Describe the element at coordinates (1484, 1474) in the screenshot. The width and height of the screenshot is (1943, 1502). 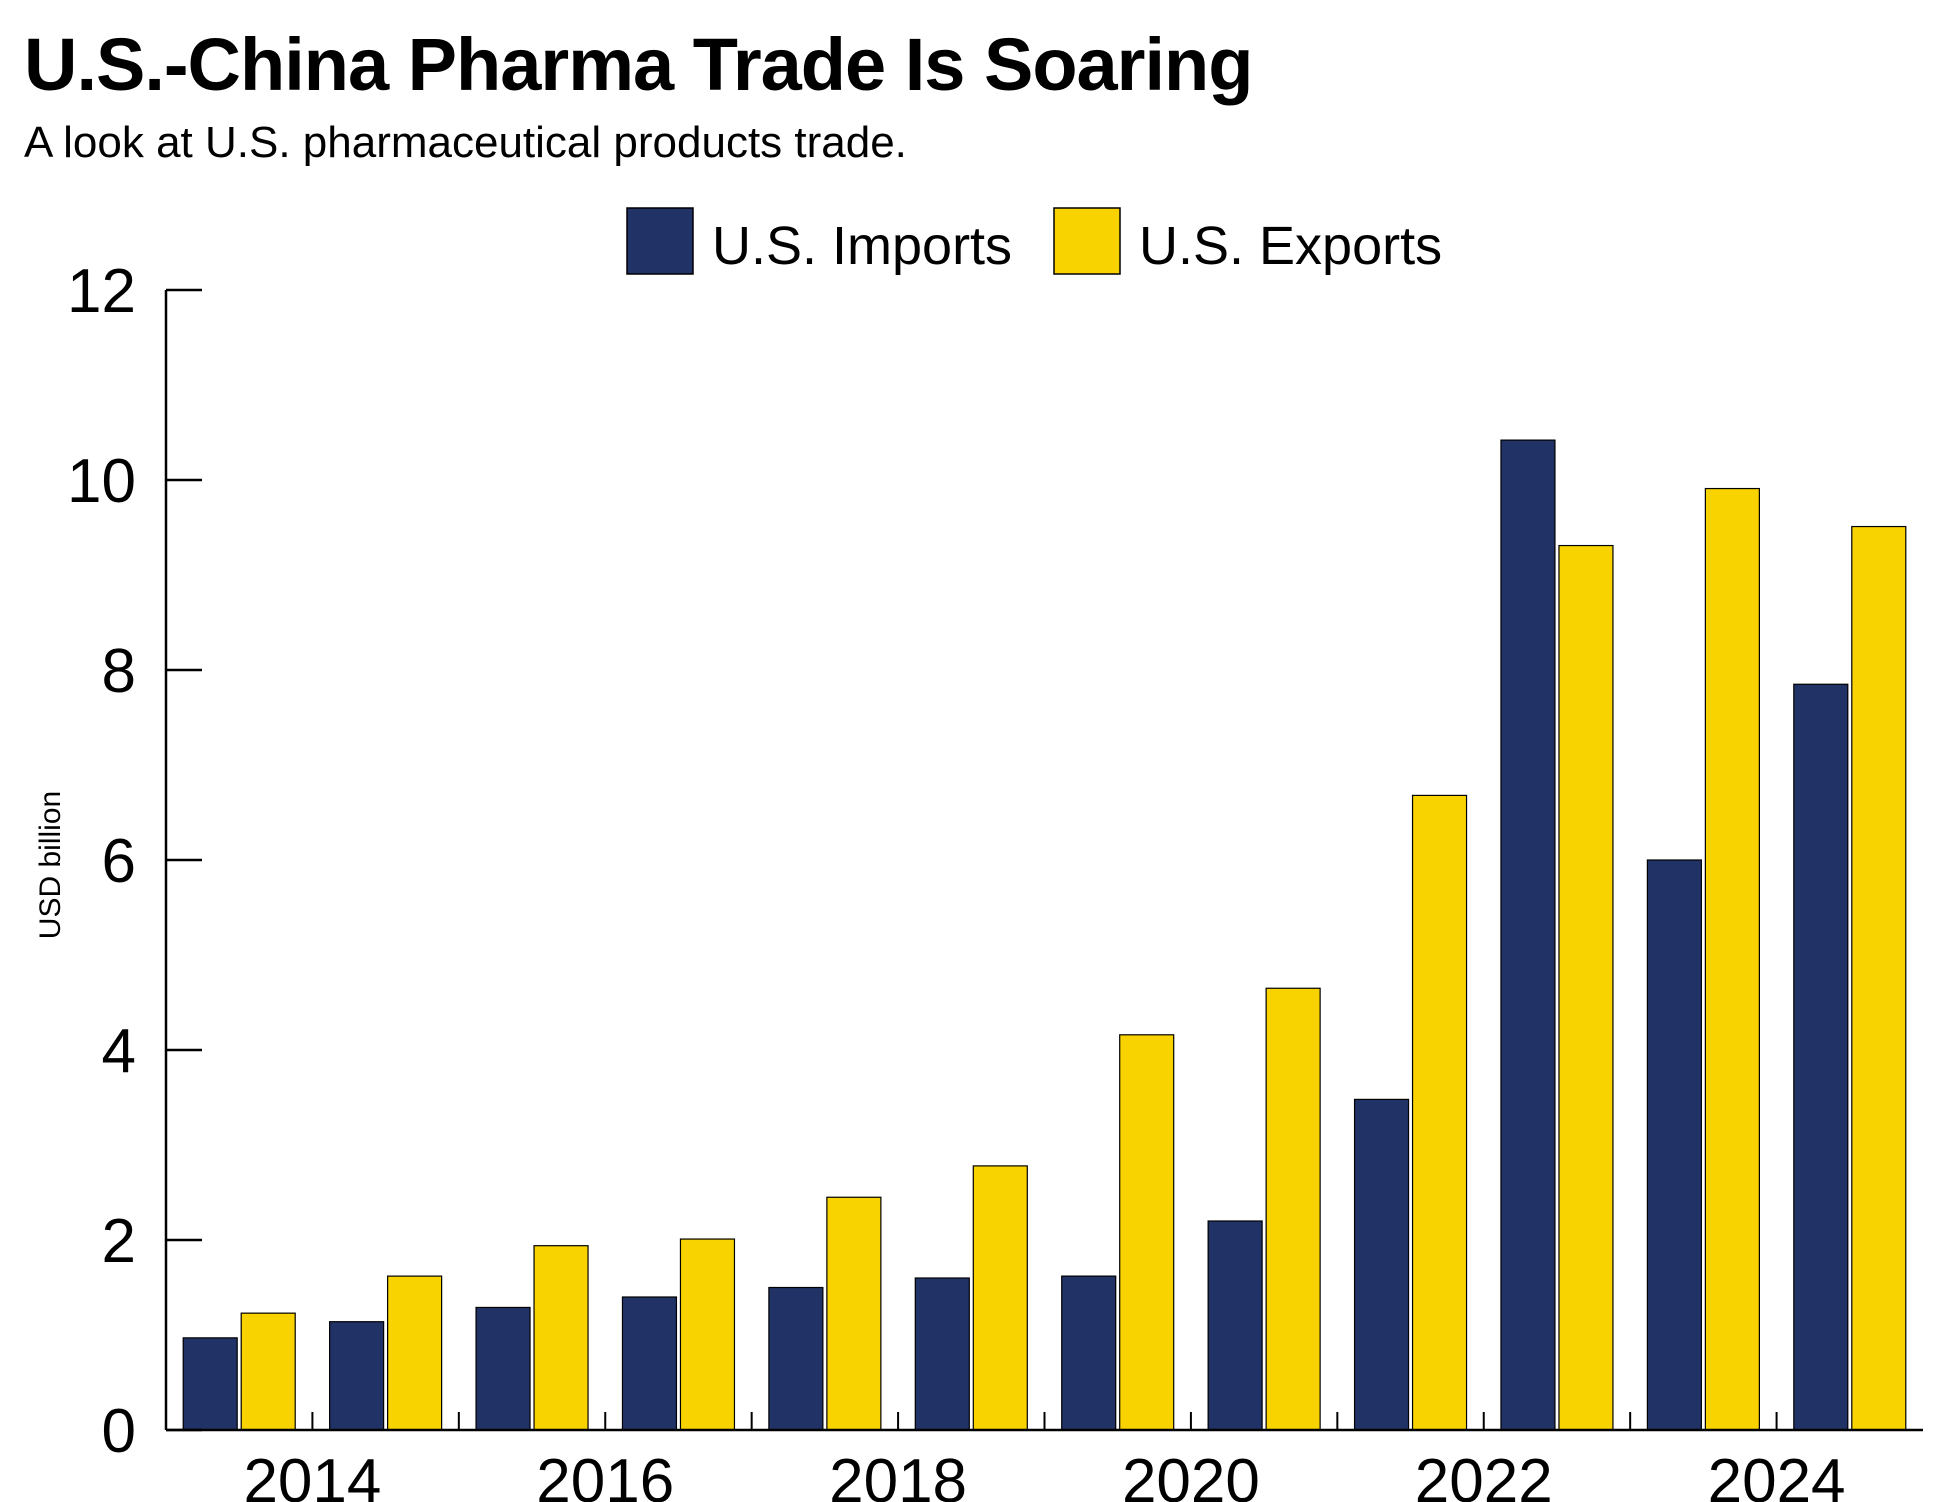
I see `x-tick-label-2022: 2022` at that location.